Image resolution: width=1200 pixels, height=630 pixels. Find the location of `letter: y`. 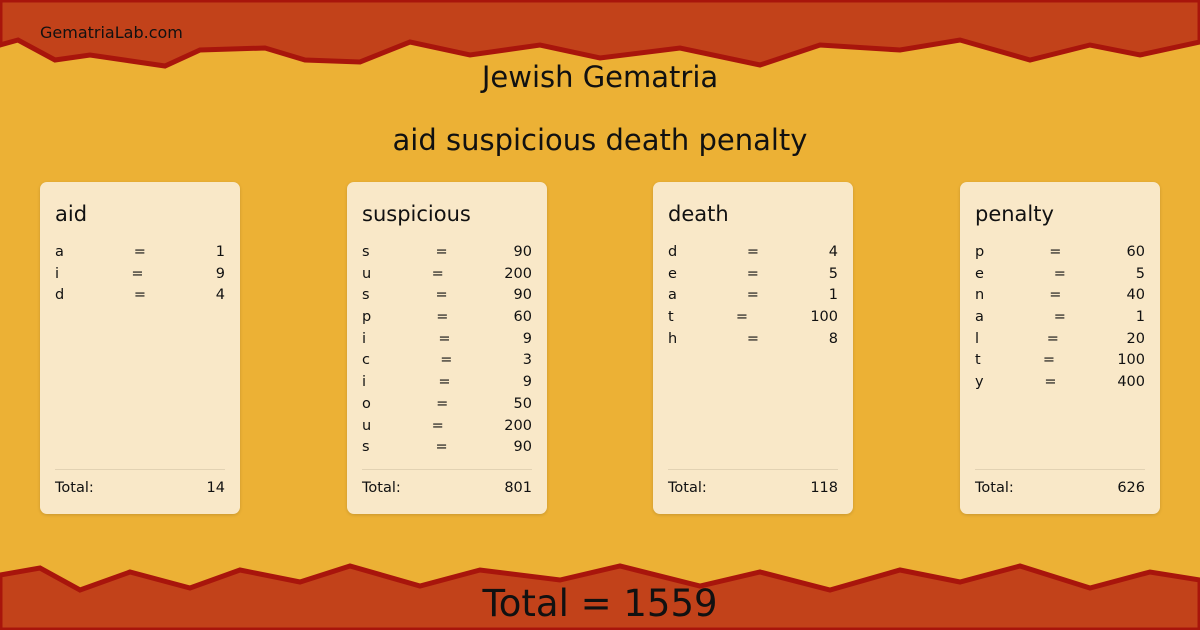

letter: y is located at coordinates (979, 382).